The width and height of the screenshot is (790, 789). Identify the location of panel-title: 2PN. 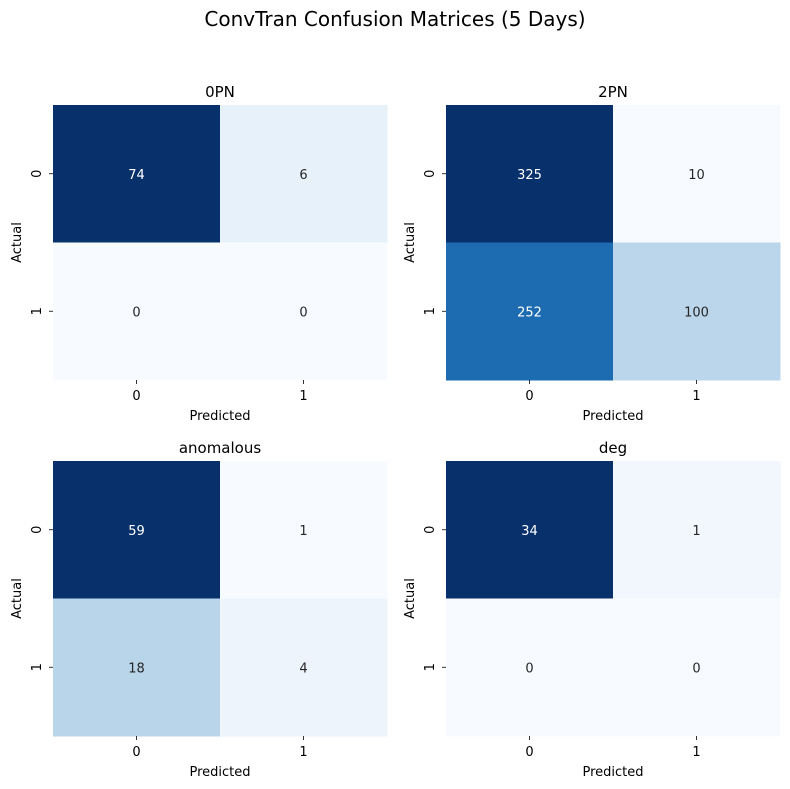
(613, 92).